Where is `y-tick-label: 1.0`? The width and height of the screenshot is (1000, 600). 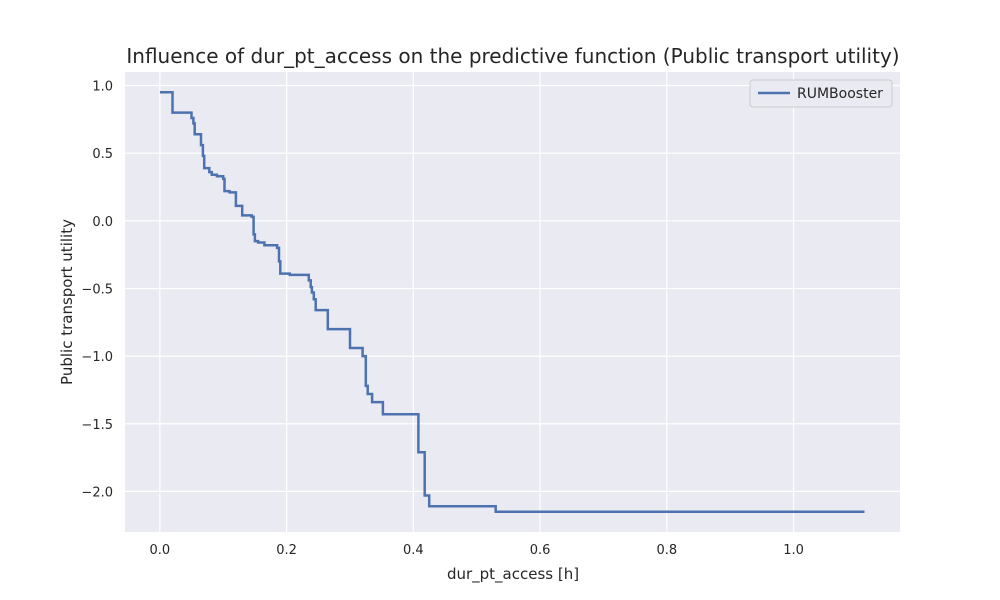
y-tick-label: 1.0 is located at coordinates (102, 87).